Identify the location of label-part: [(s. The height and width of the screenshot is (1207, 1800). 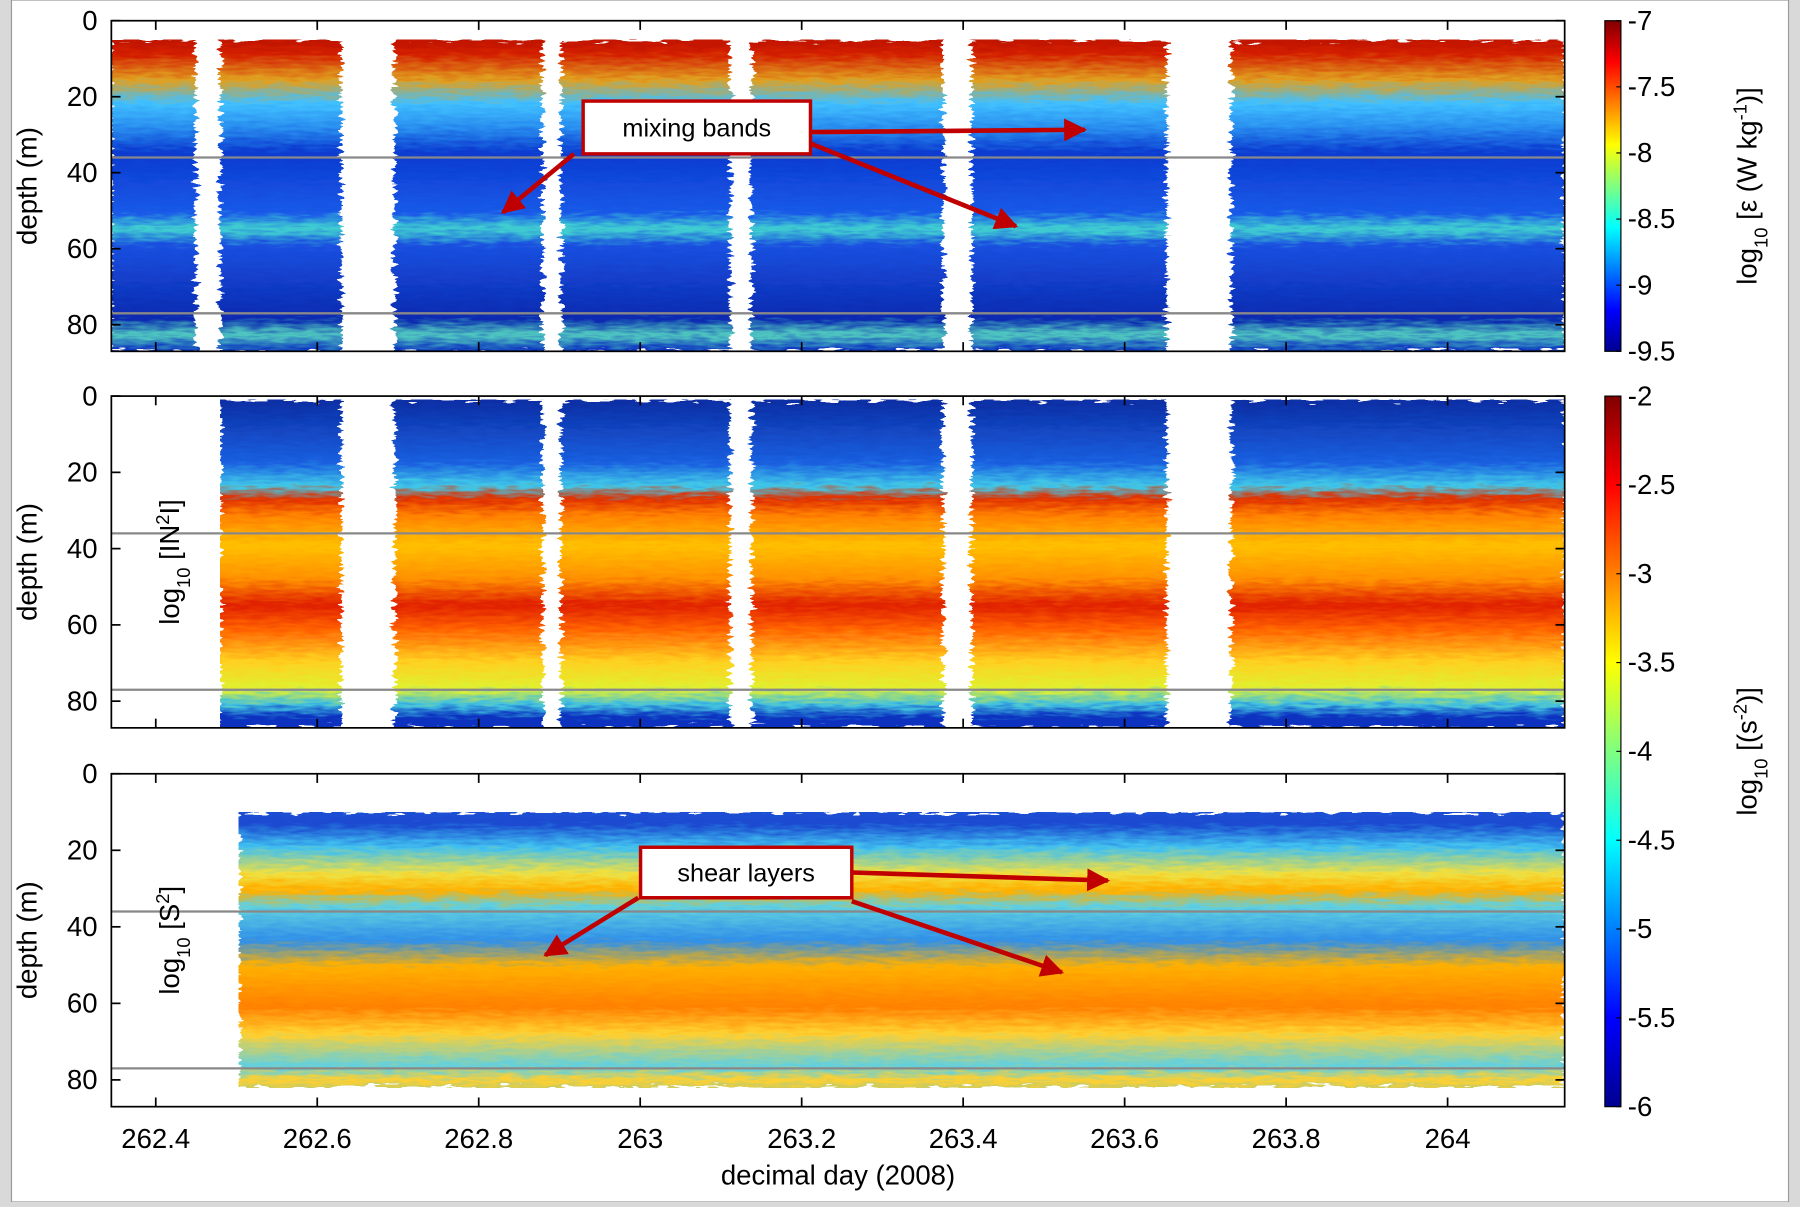
(1746, 739).